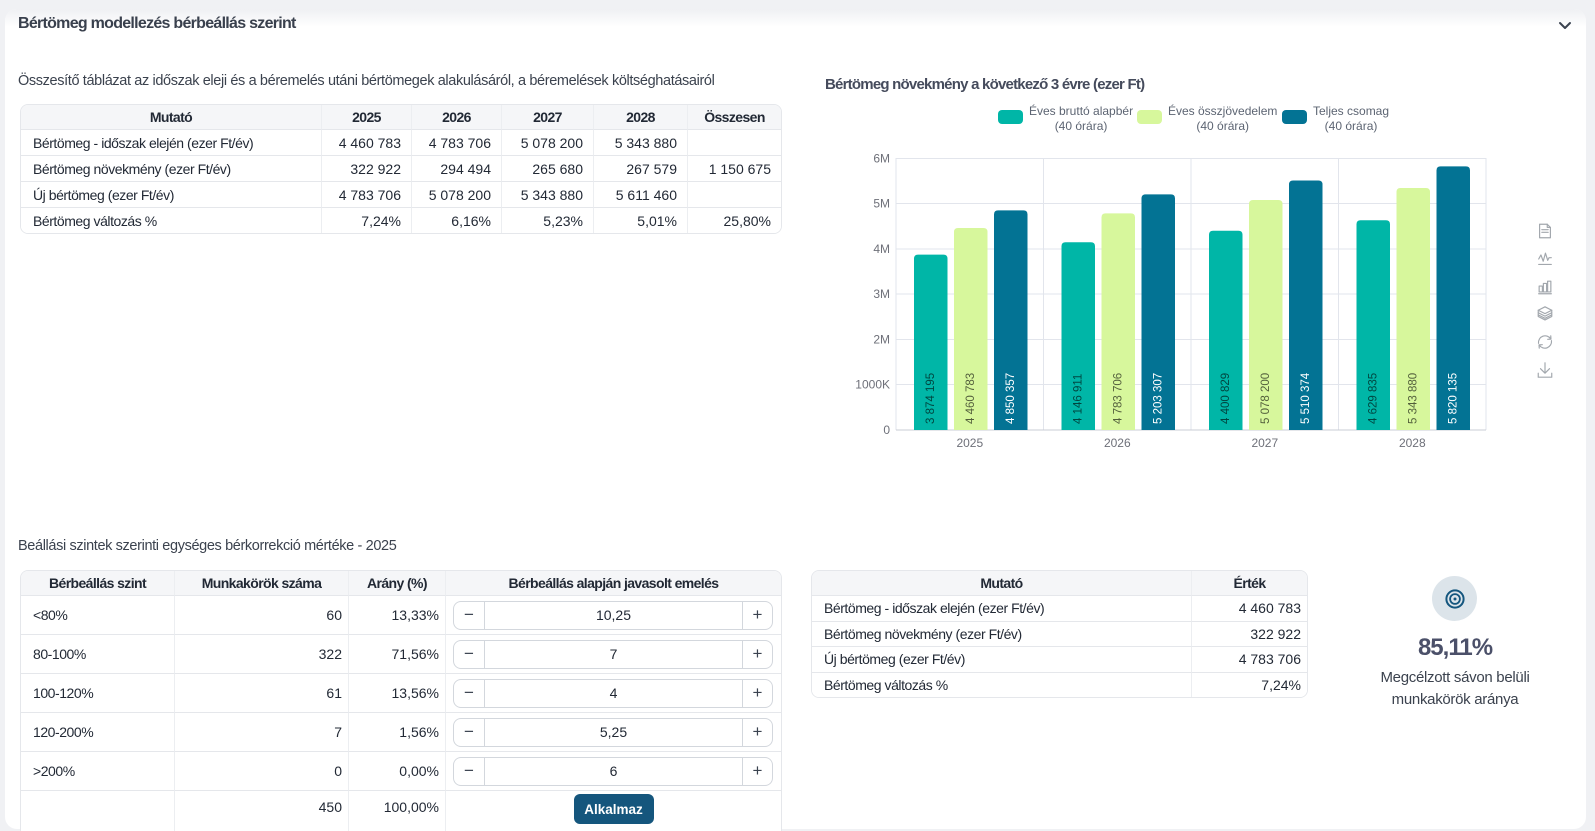  Describe the element at coordinates (881, 204) in the screenshot. I see `svg-text: 5M` at that location.